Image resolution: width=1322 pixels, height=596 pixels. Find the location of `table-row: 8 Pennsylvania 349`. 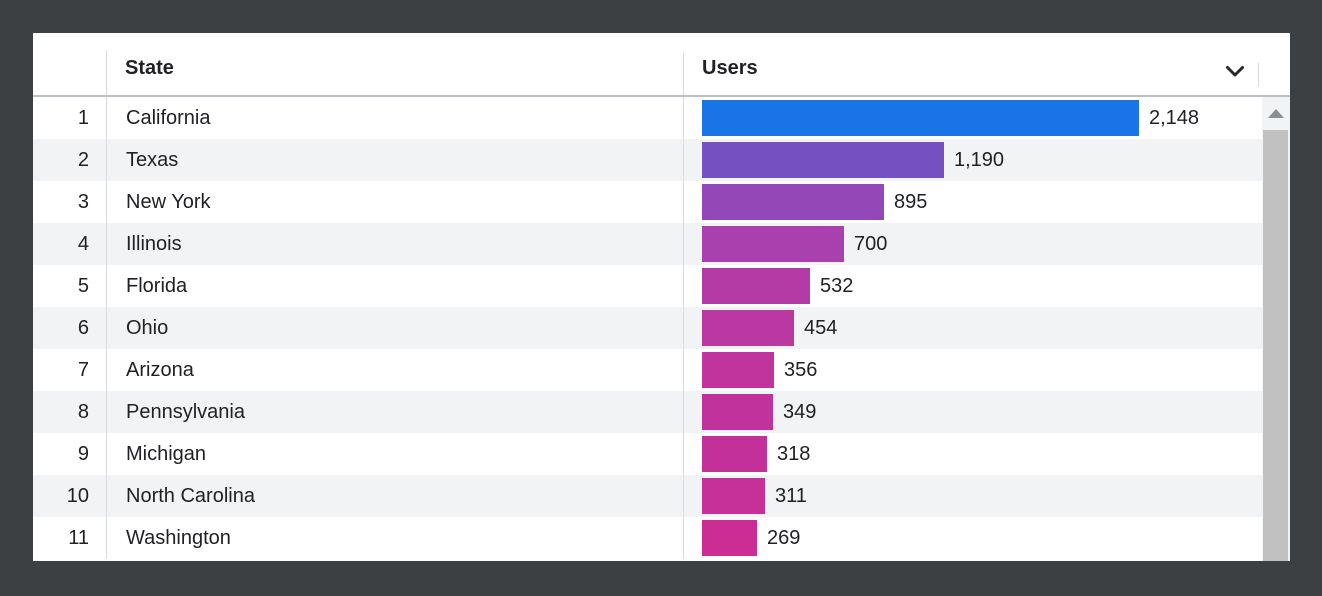

table-row: 8 Pennsylvania 349 is located at coordinates (661, 412).